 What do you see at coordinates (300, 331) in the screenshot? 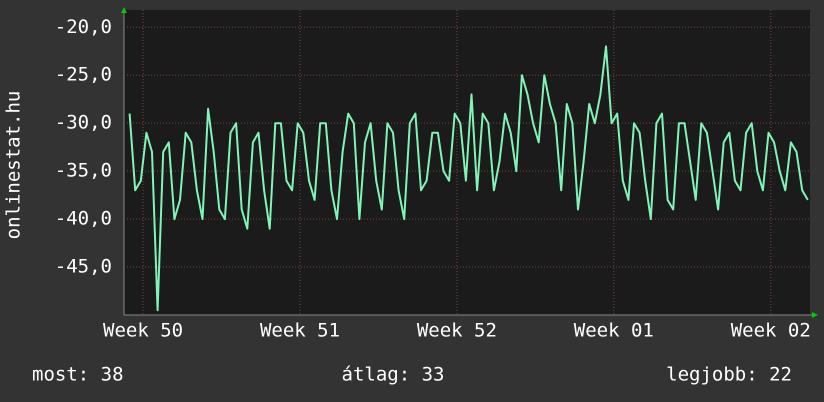
I see `x-tick-label: Week 51` at bounding box center [300, 331].